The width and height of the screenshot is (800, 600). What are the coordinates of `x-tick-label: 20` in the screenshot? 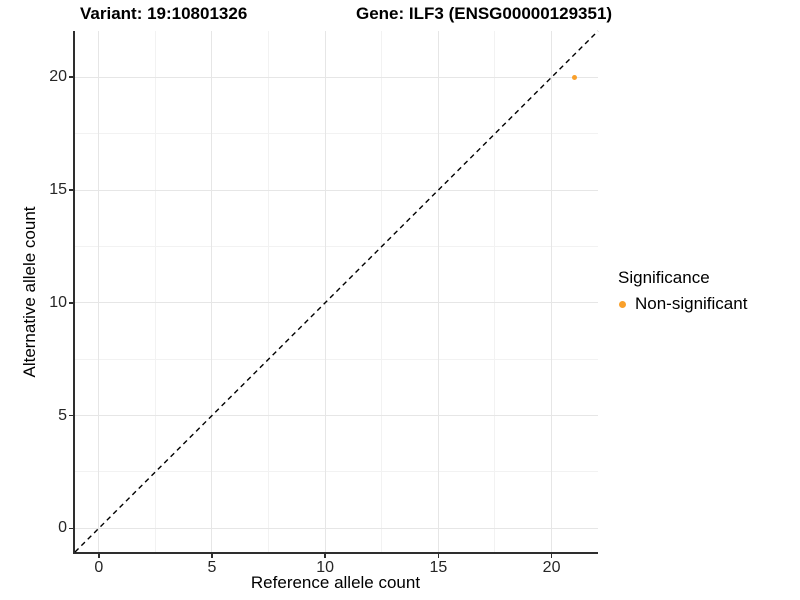 It's located at (551, 567).